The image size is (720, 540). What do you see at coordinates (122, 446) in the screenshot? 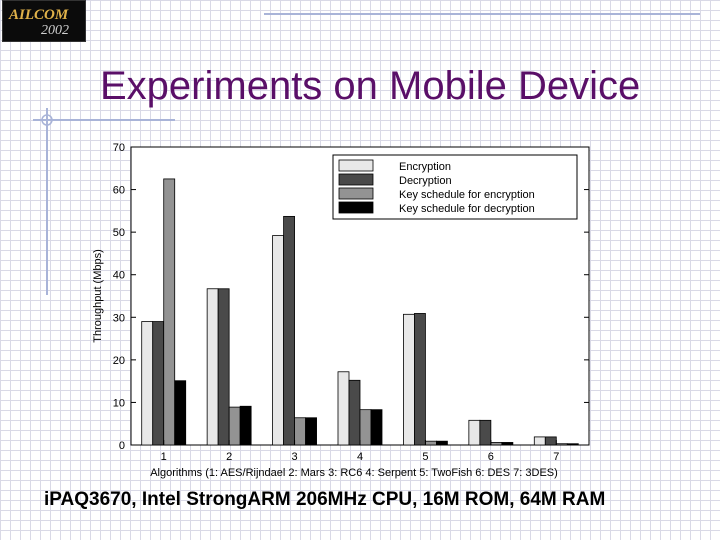
I see `y-tick-label: 0` at bounding box center [122, 446].